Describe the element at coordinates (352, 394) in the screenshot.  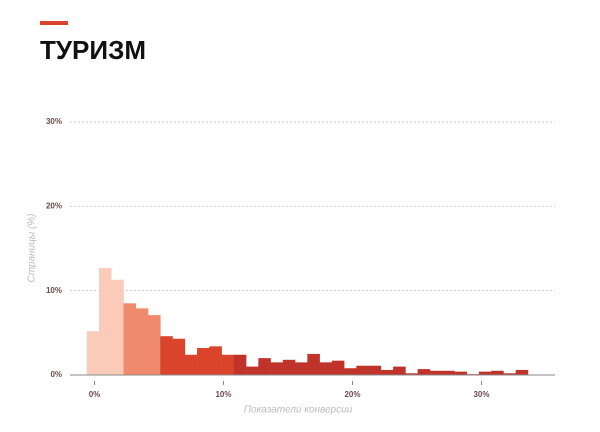
I see `x-tick-label: 20%` at that location.